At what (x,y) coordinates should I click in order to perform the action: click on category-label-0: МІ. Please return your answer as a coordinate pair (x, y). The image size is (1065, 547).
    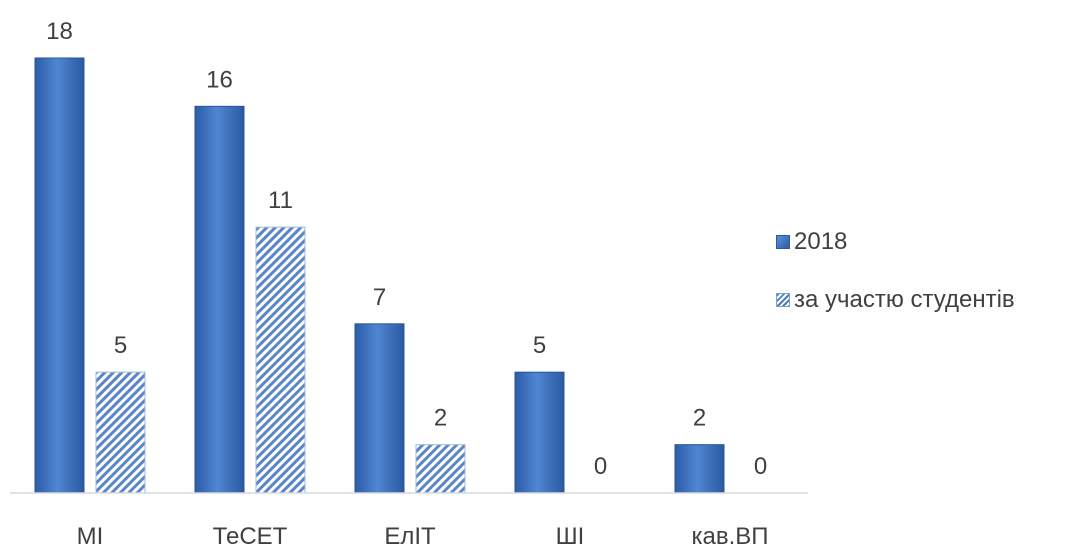
    Looking at the image, I should click on (90, 535).